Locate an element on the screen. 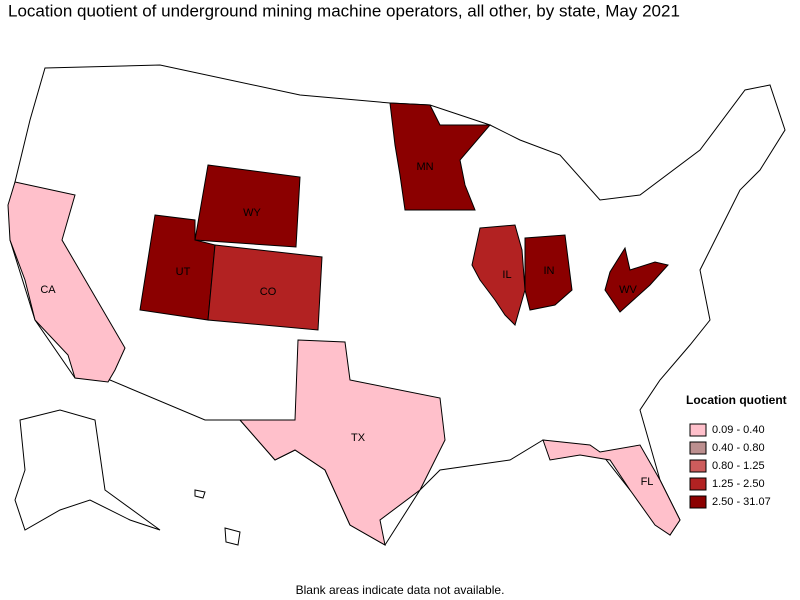 Image resolution: width=800 pixels, height=600 pixels. state-label: FL is located at coordinates (647, 482).